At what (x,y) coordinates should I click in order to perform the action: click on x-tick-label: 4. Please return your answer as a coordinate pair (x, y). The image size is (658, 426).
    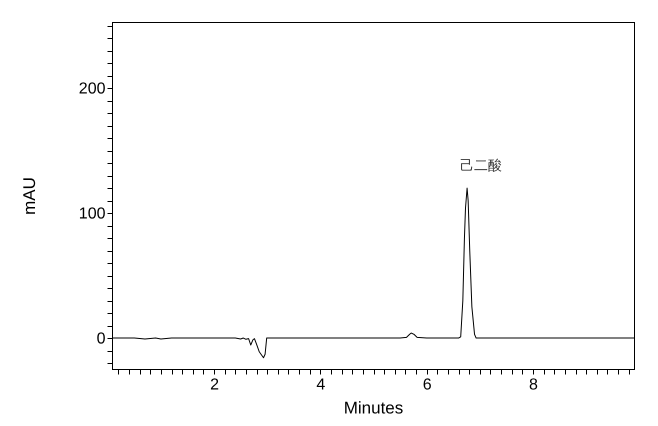
    Looking at the image, I should click on (321, 385).